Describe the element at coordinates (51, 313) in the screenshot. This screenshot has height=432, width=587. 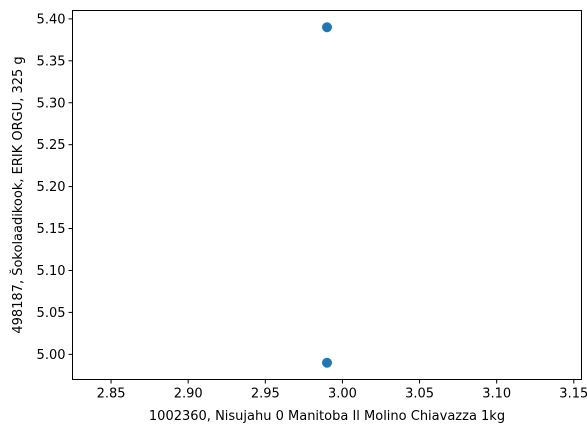
I see `y-tick-label: 5.05` at that location.